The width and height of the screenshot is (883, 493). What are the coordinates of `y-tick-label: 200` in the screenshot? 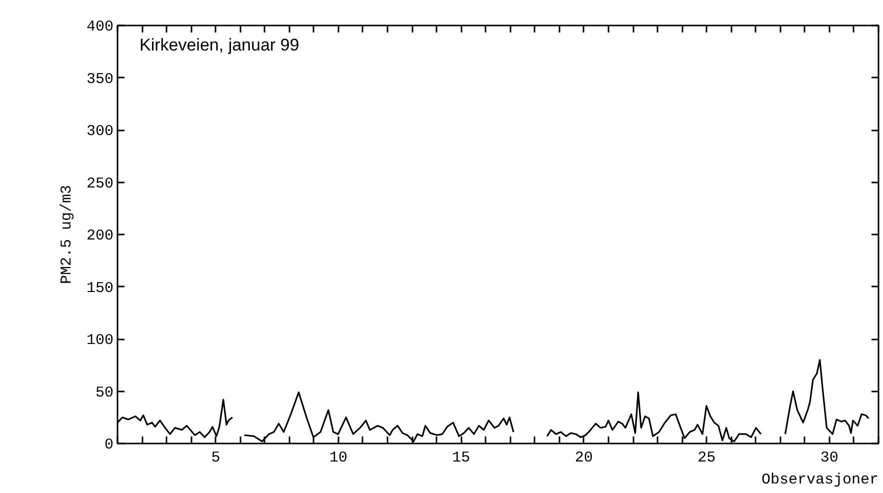 It's located at (100, 236).